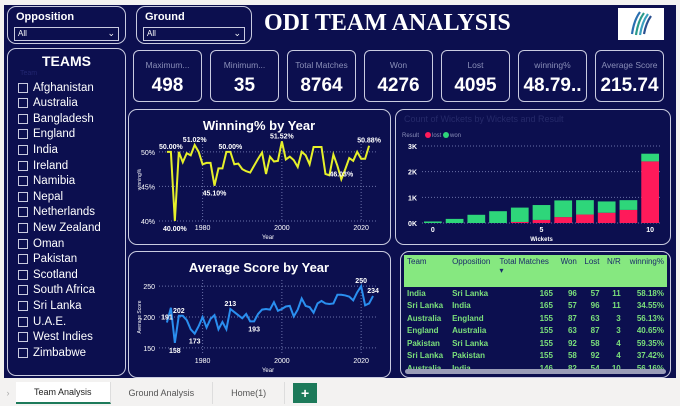  What do you see at coordinates (46, 181) in the screenshot?
I see `team-option: Namibia` at bounding box center [46, 181].